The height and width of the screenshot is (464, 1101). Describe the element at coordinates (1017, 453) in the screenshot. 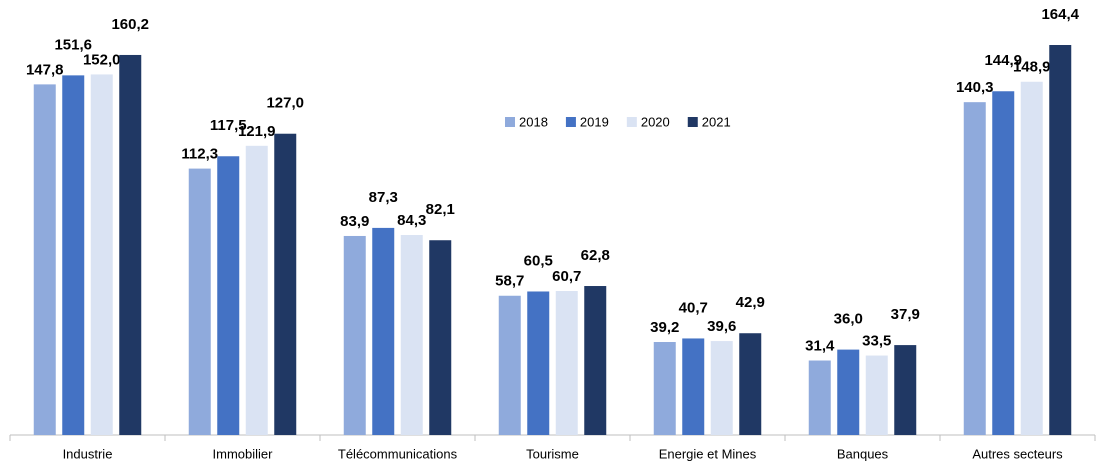

I see `x-tick-label: Autres secteurs` at that location.